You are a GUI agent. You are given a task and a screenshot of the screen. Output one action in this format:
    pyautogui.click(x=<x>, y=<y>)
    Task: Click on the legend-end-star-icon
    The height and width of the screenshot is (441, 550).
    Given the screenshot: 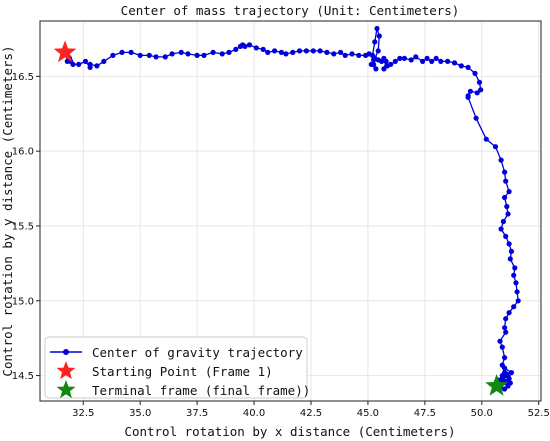 What is the action you would take?
    pyautogui.click(x=66, y=389)
    